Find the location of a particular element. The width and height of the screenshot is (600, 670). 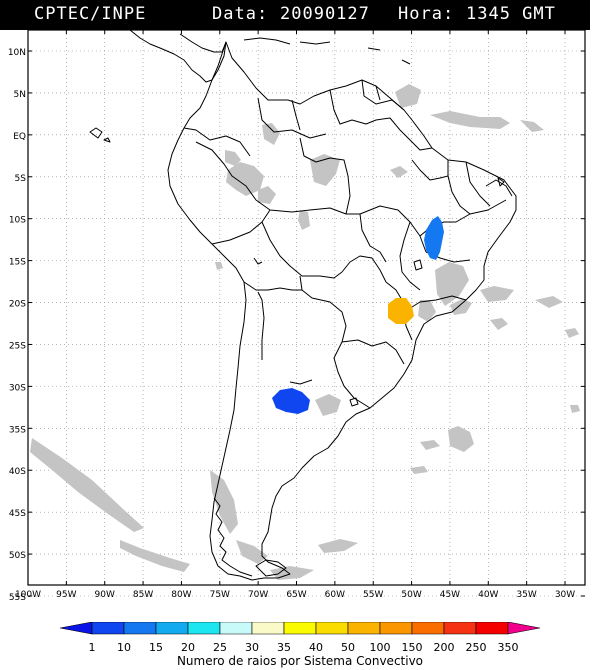

lon-tick-label: 35W is located at coordinates (526, 595).